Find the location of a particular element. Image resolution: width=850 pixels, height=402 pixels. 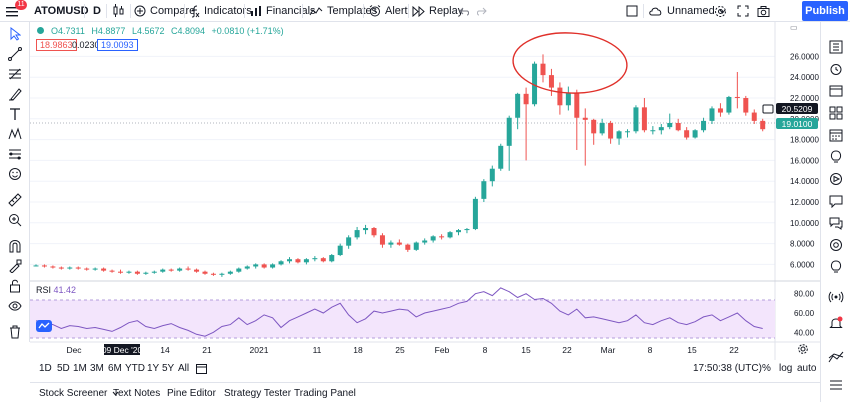

data-window-icon is located at coordinates (836, 91).